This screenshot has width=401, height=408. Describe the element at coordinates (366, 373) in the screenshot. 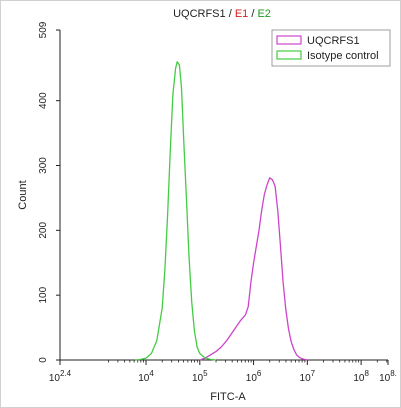

I see `x-tick-exponent: 8` at that location.